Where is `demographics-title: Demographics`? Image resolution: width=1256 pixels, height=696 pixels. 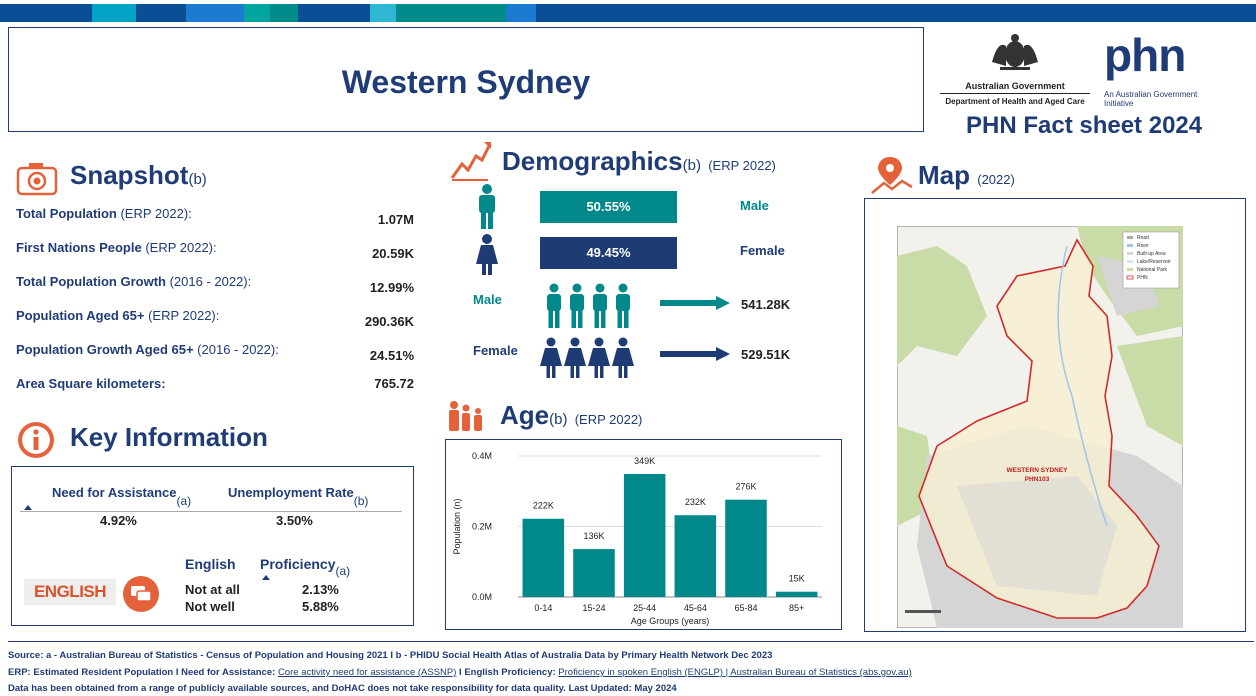 demographics-title: Demographics is located at coordinates (592, 161).